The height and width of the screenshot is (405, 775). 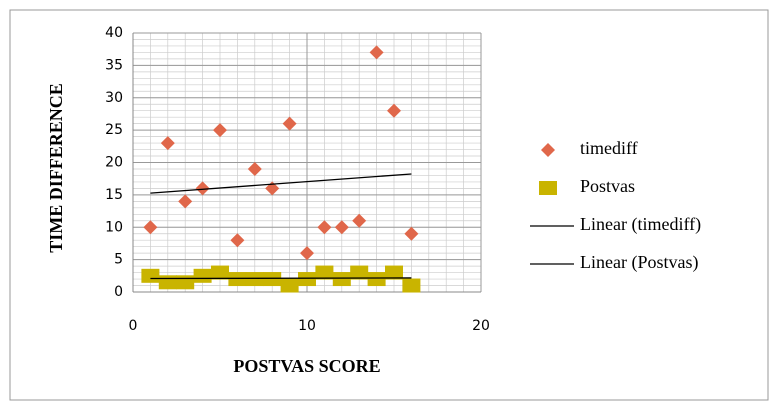 What do you see at coordinates (607, 186) in the screenshot?
I see `legend-text: Postvas` at bounding box center [607, 186].